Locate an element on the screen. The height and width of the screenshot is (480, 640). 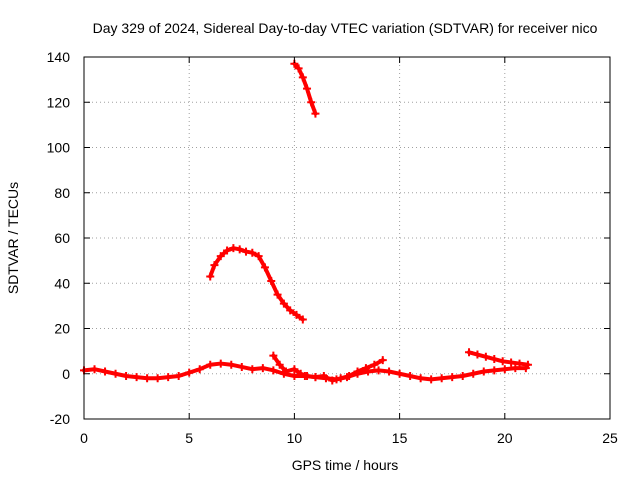
y-tick-label: 0 is located at coordinates (66, 374).